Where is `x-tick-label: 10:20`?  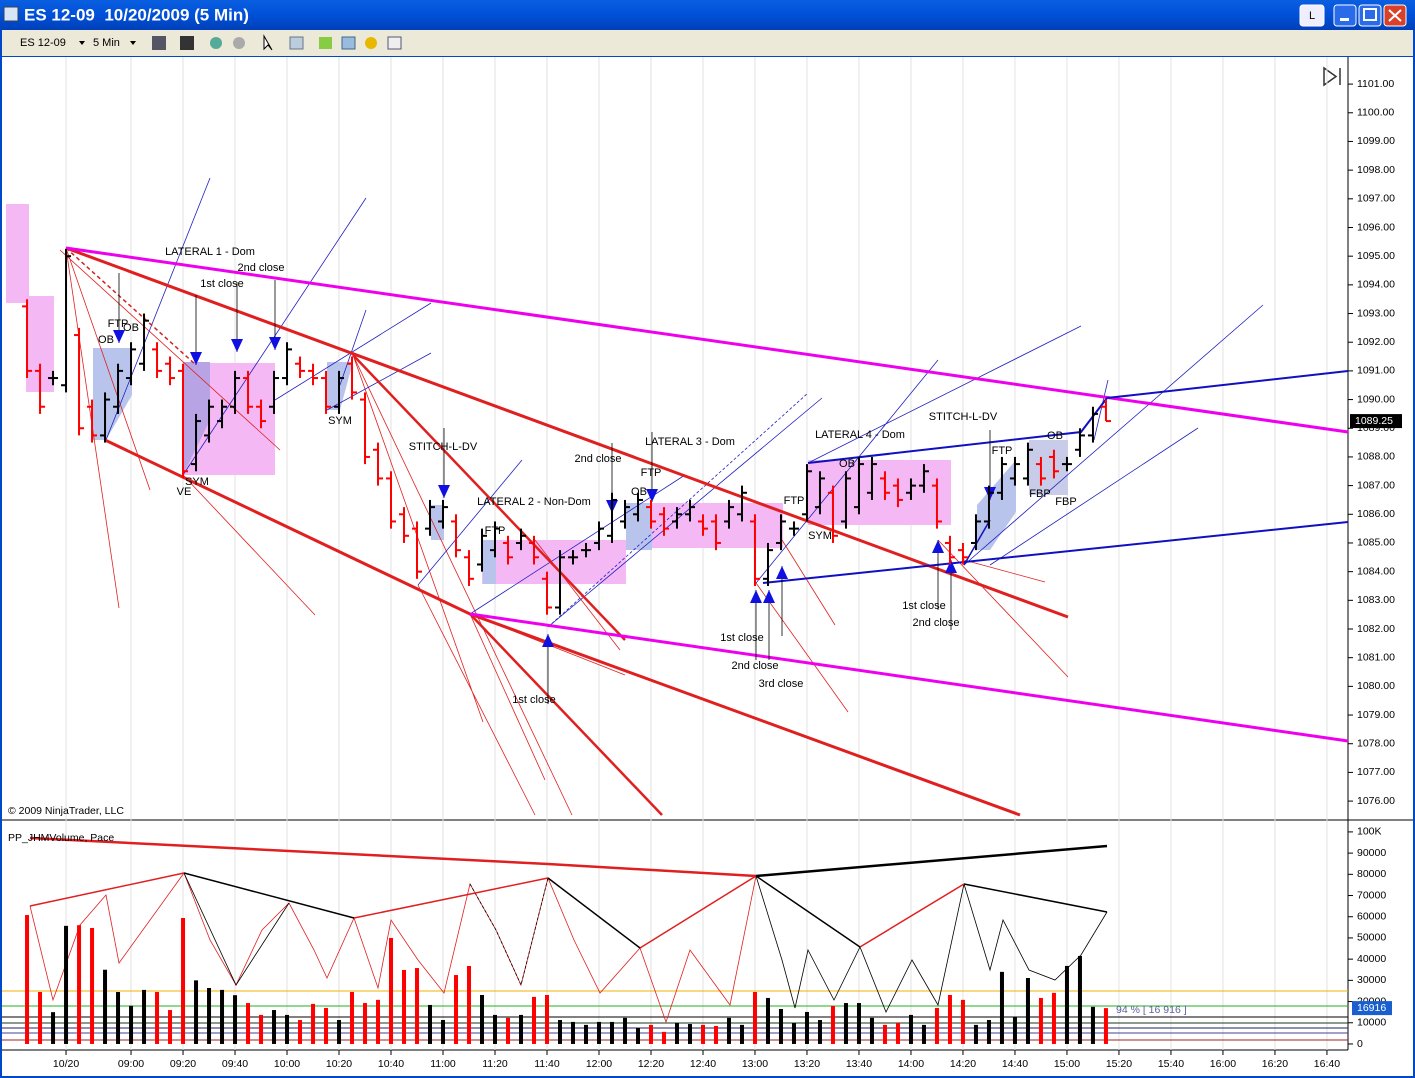
x-tick-label: 10:20 is located at coordinates (339, 1064).